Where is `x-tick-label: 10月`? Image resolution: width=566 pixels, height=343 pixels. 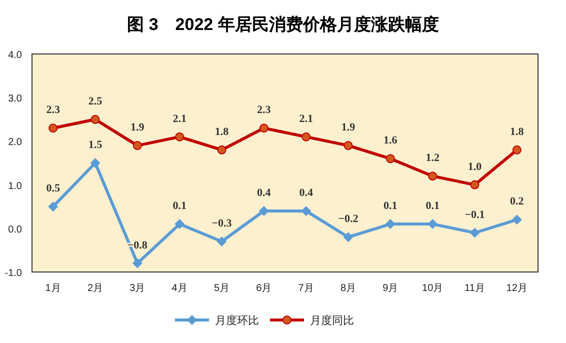
x-tick-label: 10月 is located at coordinates (433, 288).